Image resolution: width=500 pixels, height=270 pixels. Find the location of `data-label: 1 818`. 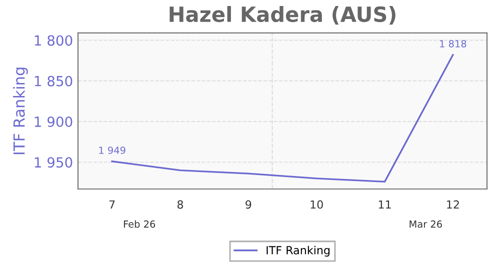

data-label: 1 818 is located at coordinates (453, 44).